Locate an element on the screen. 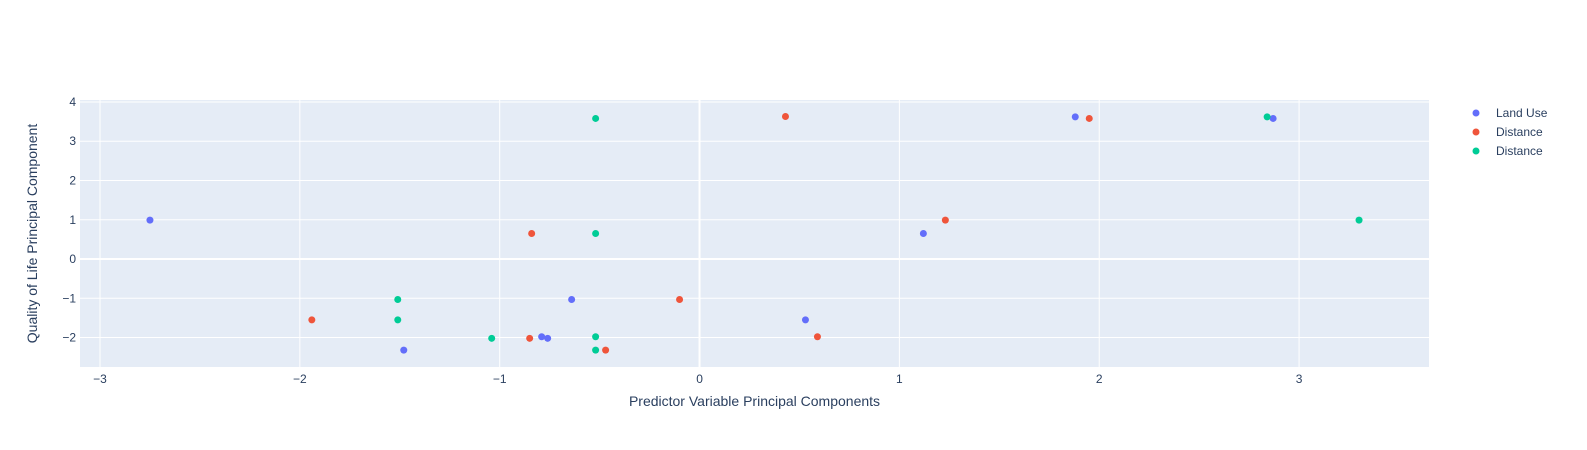 This screenshot has width=1587, height=450. y-tick-label: 2 is located at coordinates (72, 180).